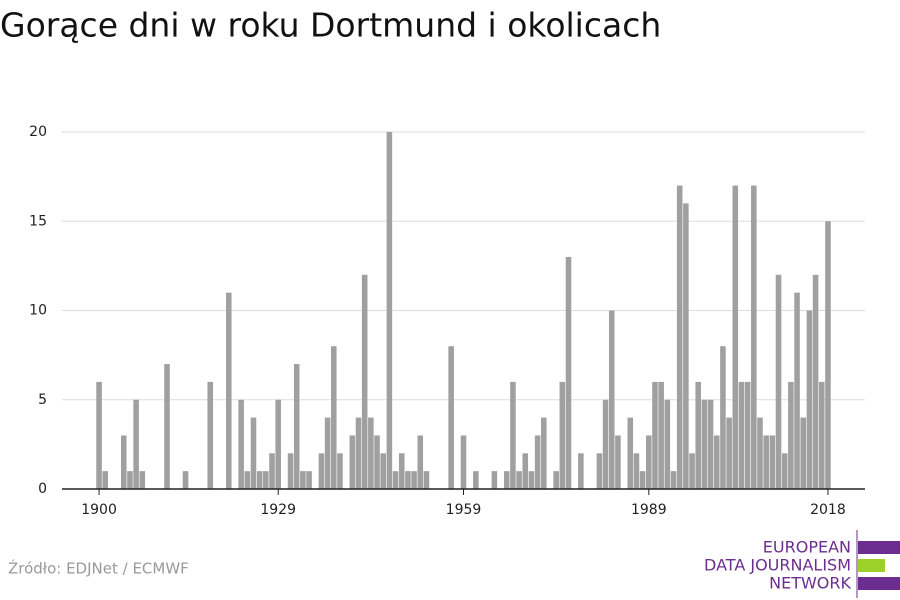  Describe the element at coordinates (464, 510) in the screenshot. I see `x-tick-label: 1959` at that location.